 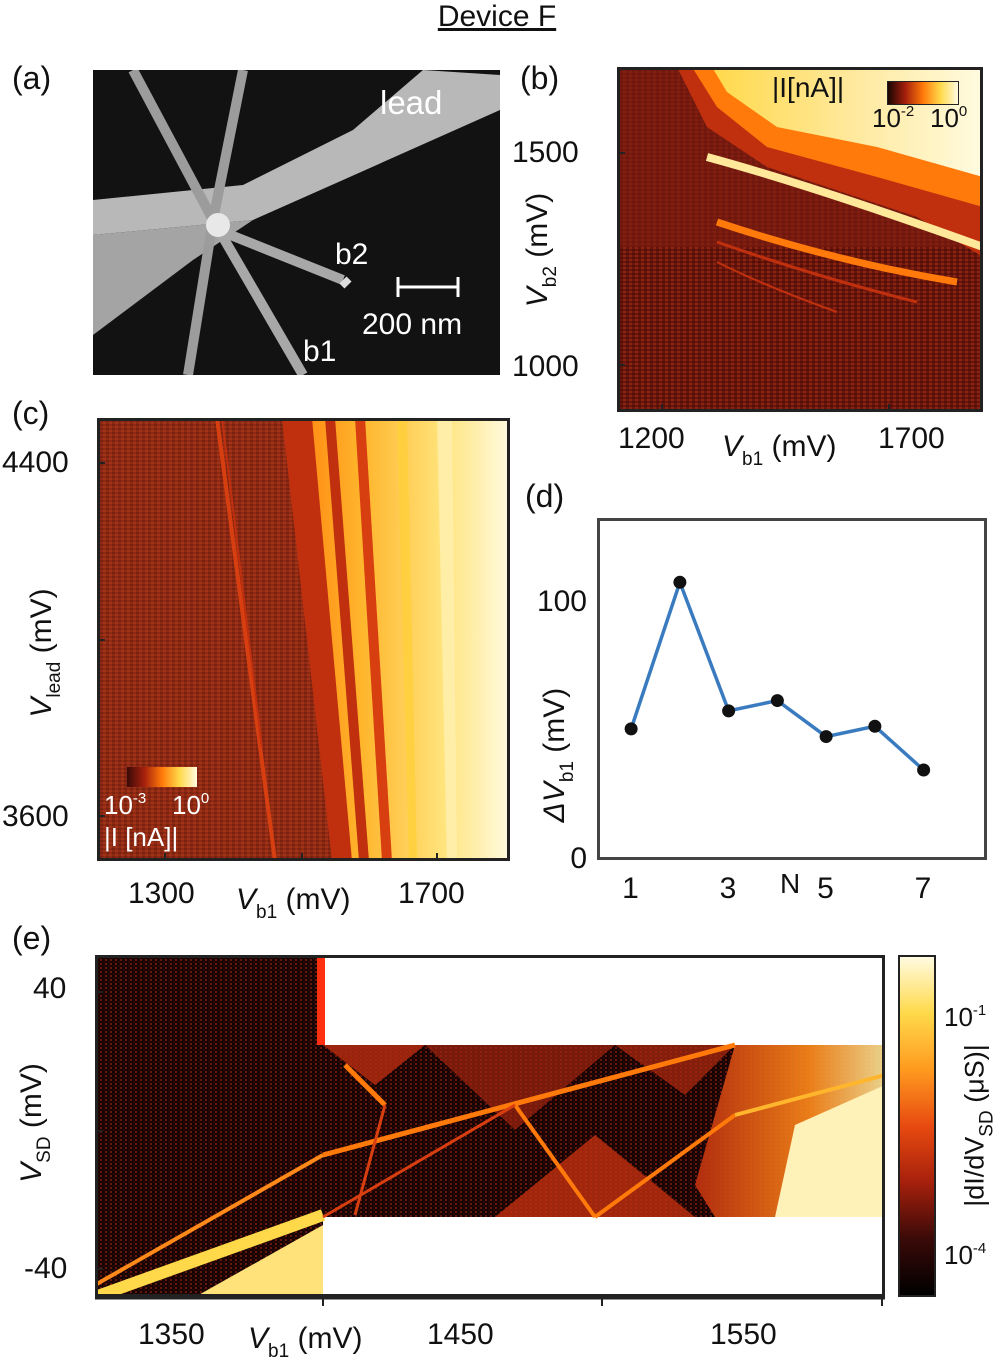 I want to click on panel-c-xtick-1300: 1300, so click(x=161, y=893).